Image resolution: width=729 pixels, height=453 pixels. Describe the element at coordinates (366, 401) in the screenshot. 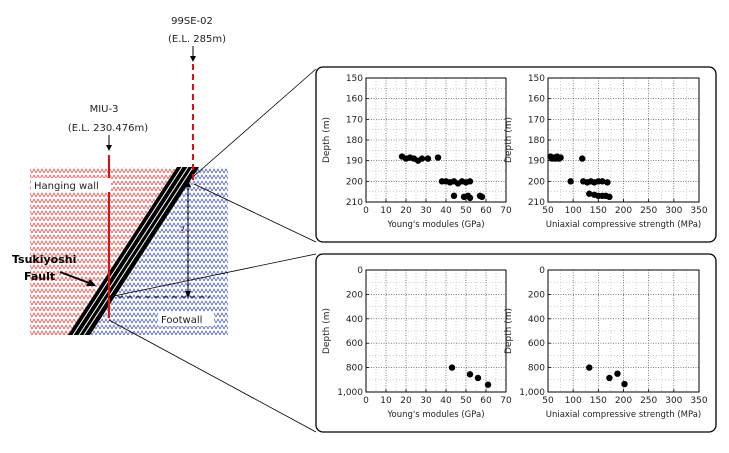

I see `x-tick-label: 0` at that location.